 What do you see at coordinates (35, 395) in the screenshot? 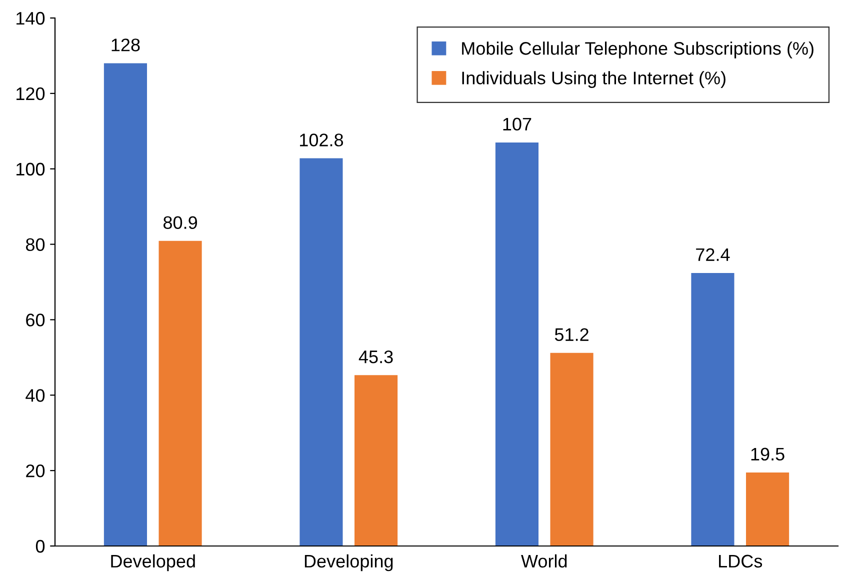
I see `y-tick-label: 40` at bounding box center [35, 395].